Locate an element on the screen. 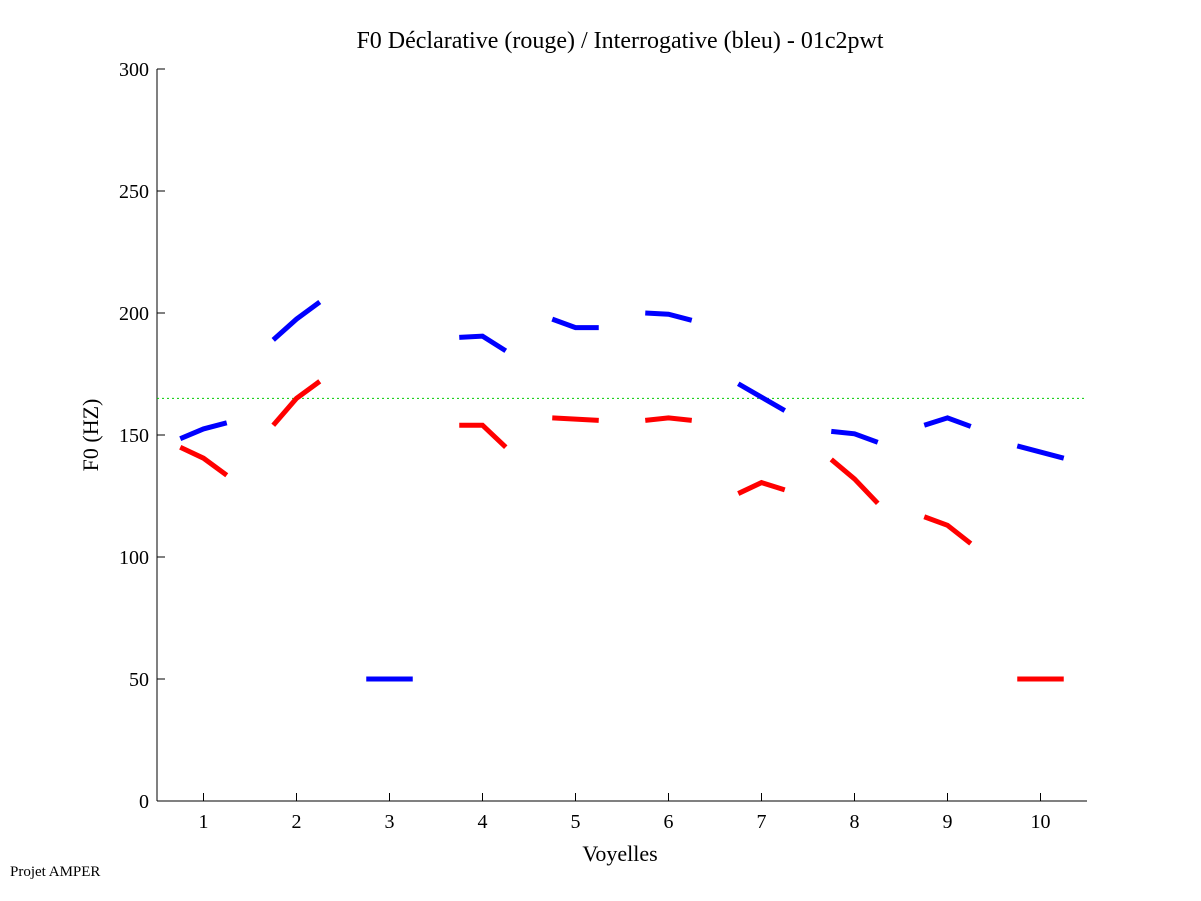 This screenshot has height=901, width=1201. y-tick-label: 300 is located at coordinates (134, 70).